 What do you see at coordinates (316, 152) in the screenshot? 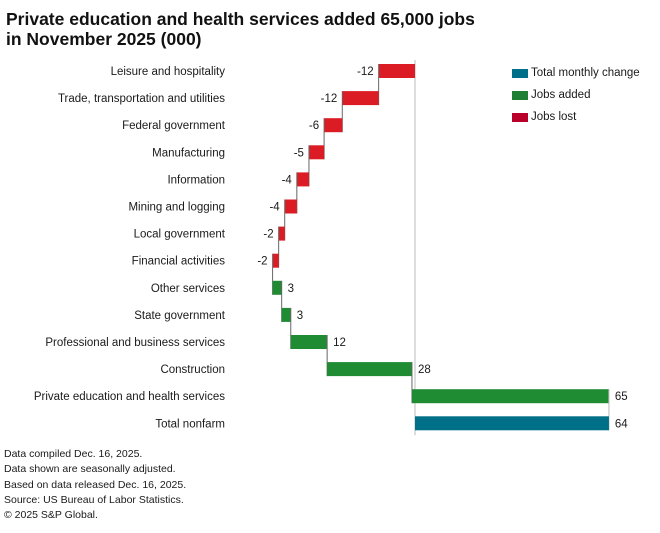
I see `bar-manufacturing` at bounding box center [316, 152].